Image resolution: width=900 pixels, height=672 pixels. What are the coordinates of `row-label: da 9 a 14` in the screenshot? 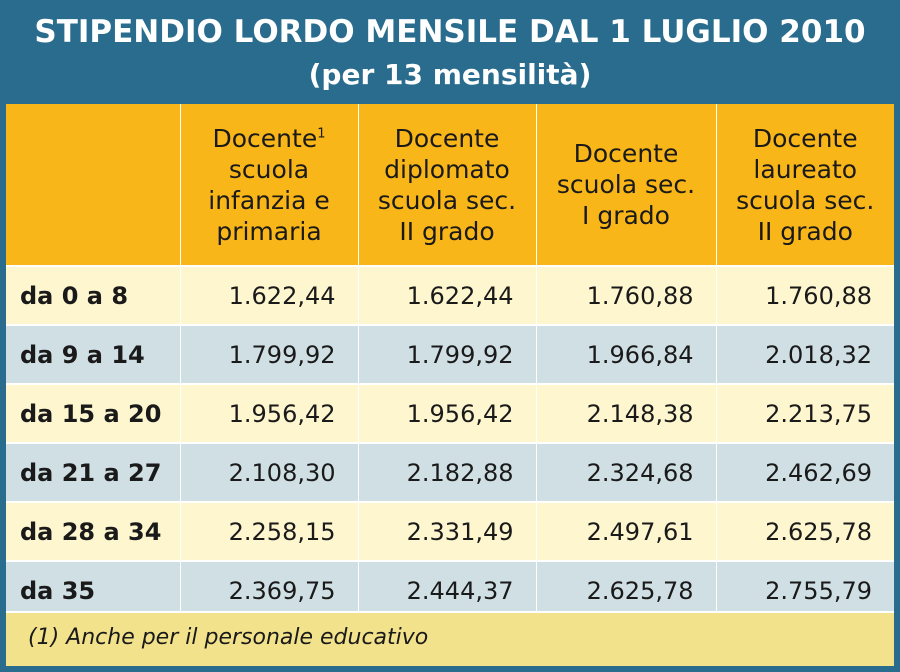 It's located at (93, 354).